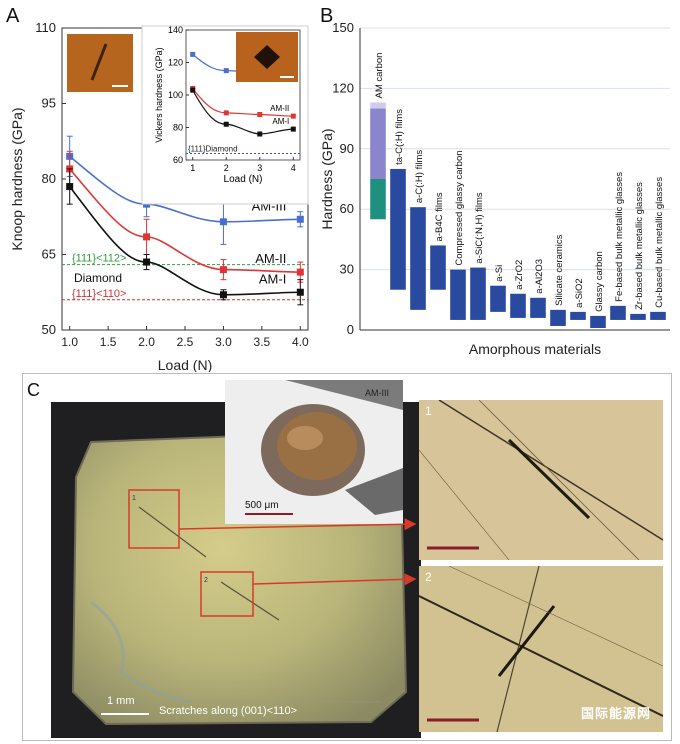 This screenshot has height=744, width=680. Describe the element at coordinates (279, 108) in the screenshot. I see `inset-series-label: AM-II` at that location.